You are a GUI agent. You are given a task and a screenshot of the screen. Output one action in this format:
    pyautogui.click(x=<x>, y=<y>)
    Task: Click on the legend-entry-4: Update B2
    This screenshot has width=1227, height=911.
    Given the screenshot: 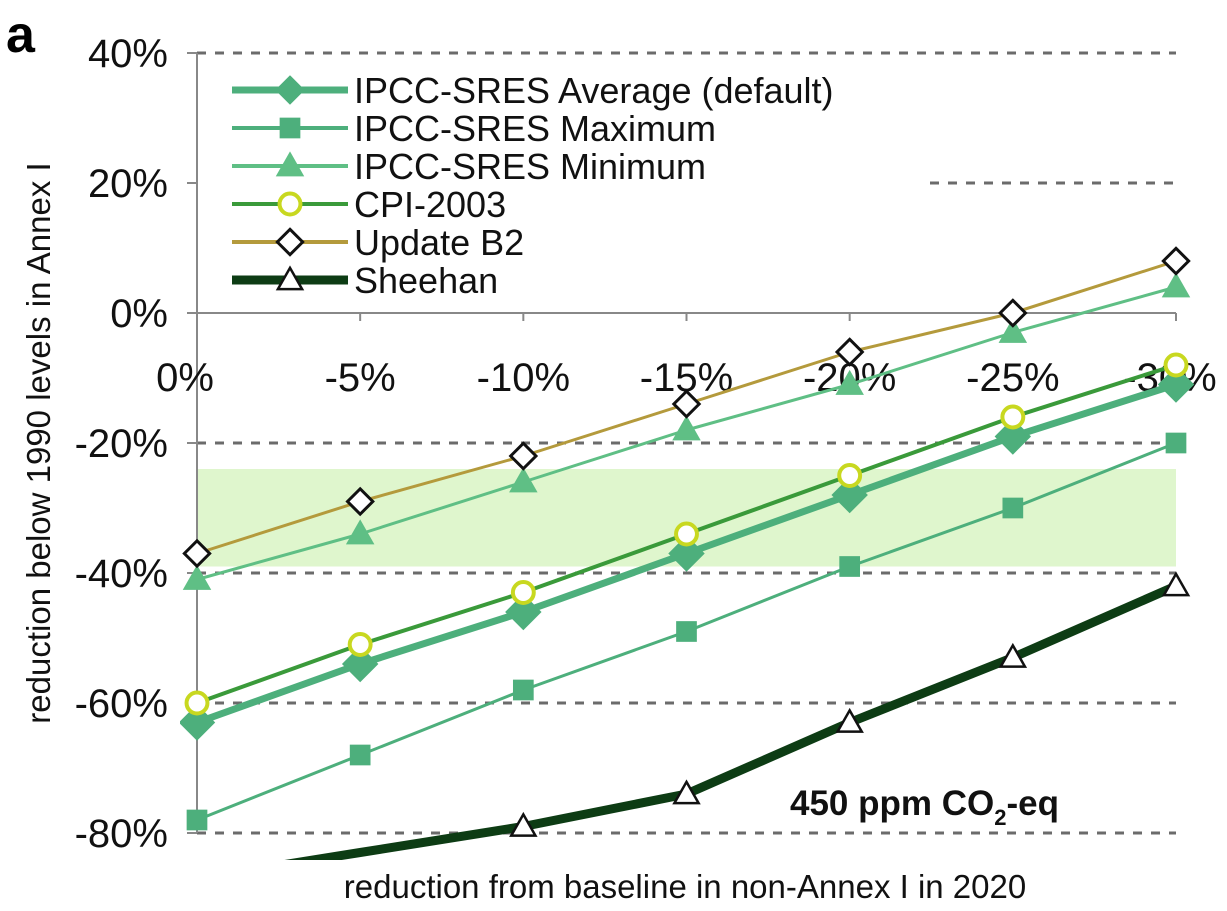 What is the action you would take?
    pyautogui.click(x=378, y=242)
    